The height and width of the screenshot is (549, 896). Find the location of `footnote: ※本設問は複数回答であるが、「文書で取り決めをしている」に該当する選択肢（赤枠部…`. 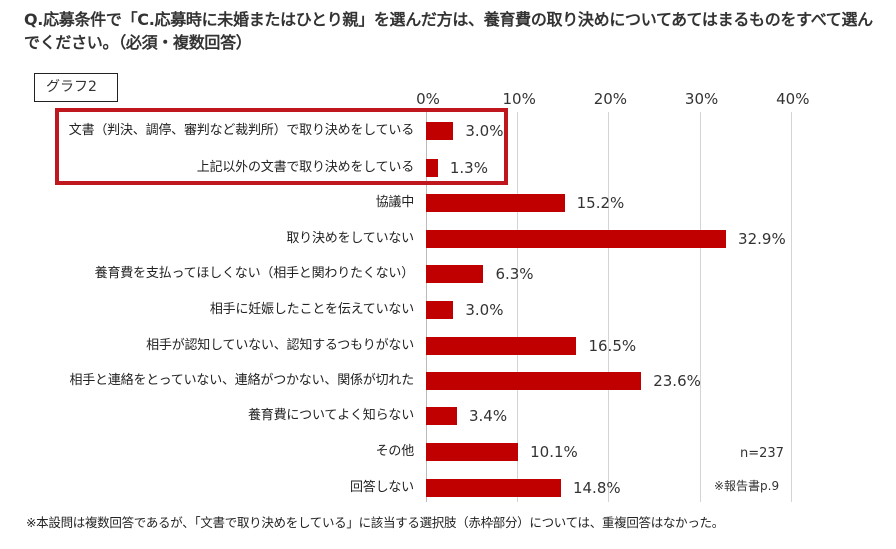

footnote: ※本設問は複数回答であるが、「文書で取り決めをしている」に該当する選択肢（赤枠部… is located at coordinates (375, 522).